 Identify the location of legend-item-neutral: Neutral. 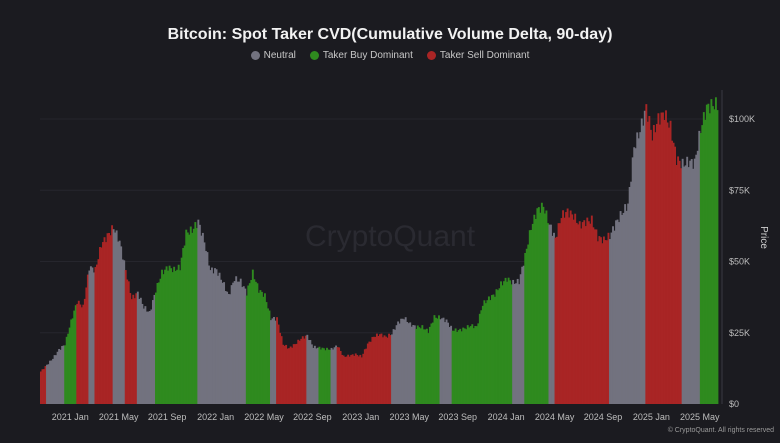
(273, 55).